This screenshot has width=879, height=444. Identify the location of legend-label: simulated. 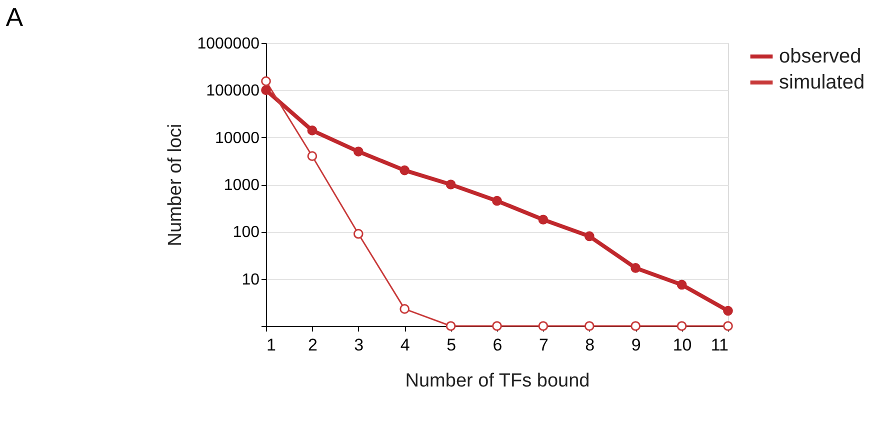
(822, 83).